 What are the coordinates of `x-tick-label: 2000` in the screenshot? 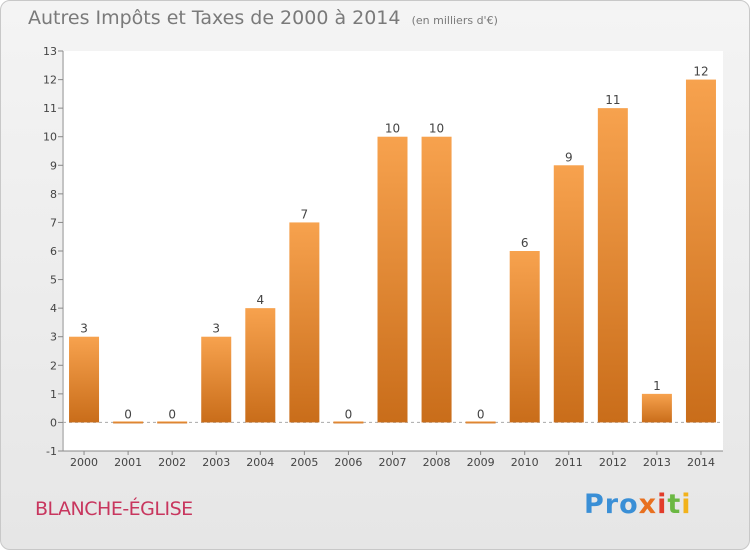 It's located at (84, 462).